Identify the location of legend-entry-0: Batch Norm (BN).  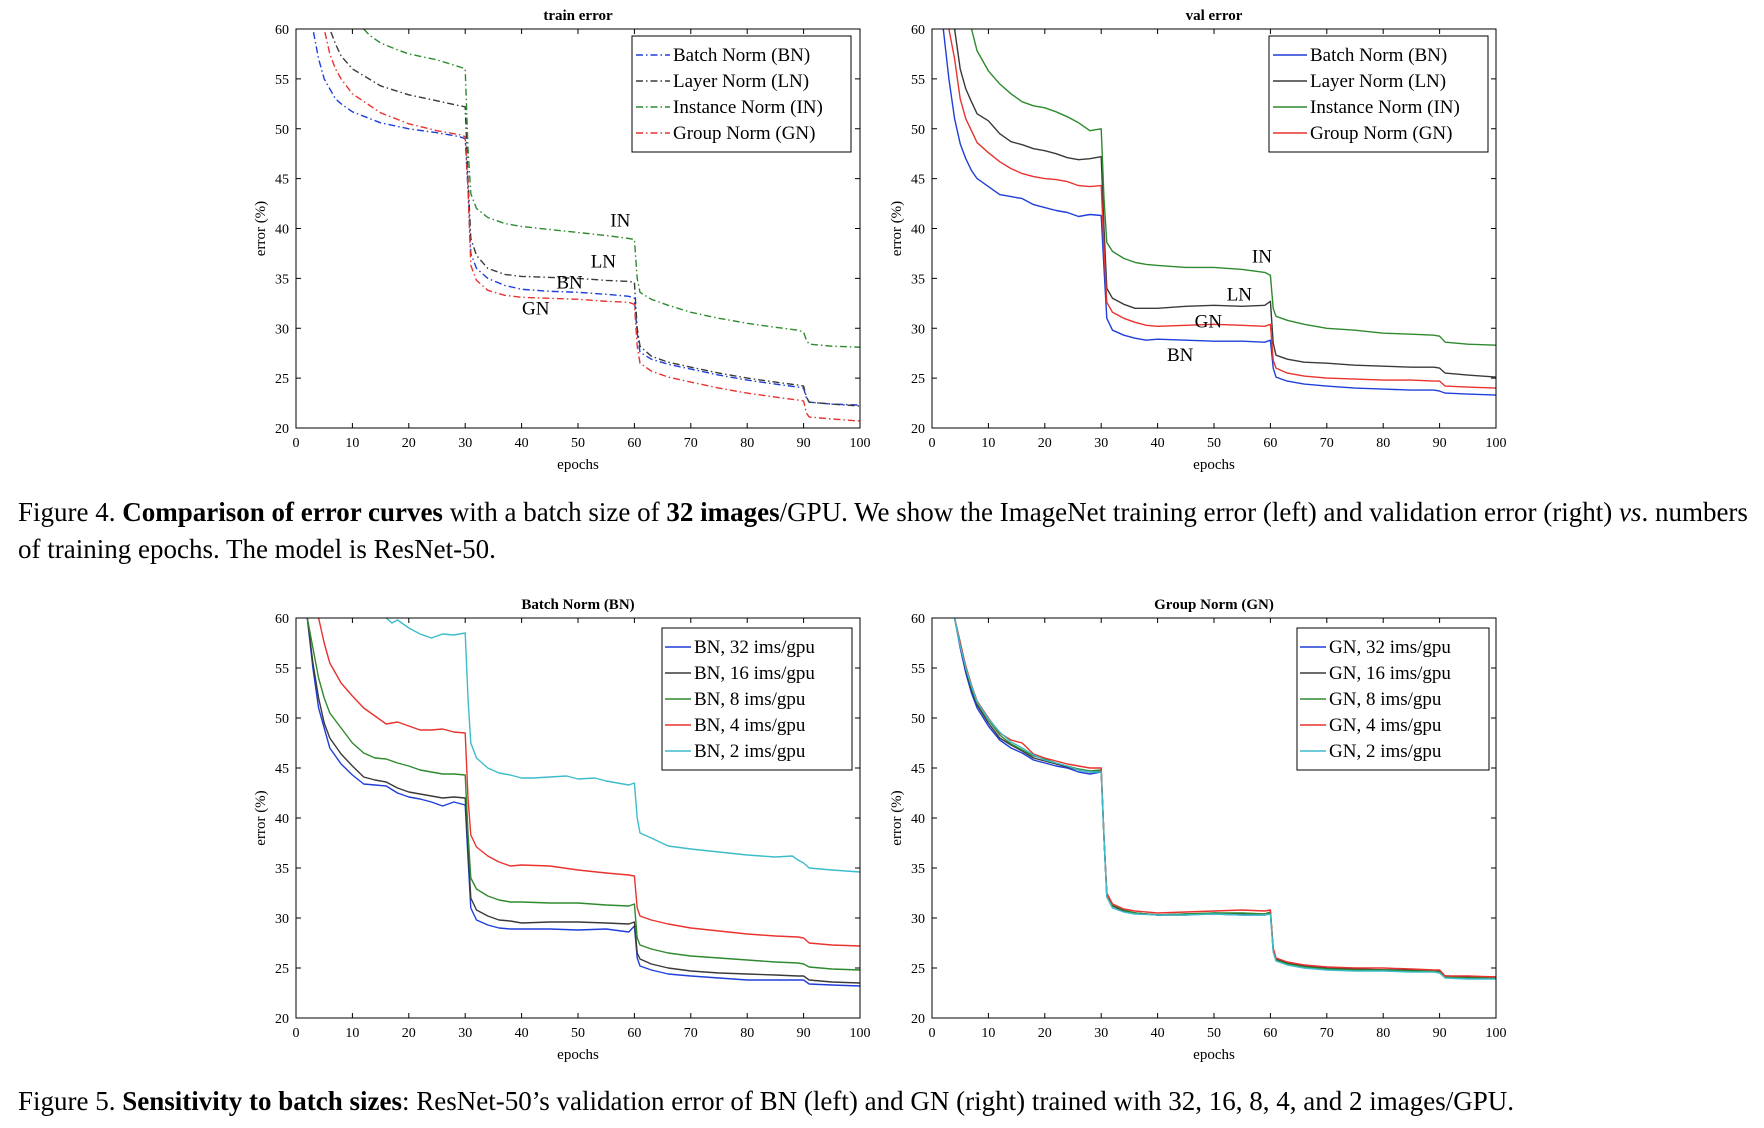
(1378, 55).